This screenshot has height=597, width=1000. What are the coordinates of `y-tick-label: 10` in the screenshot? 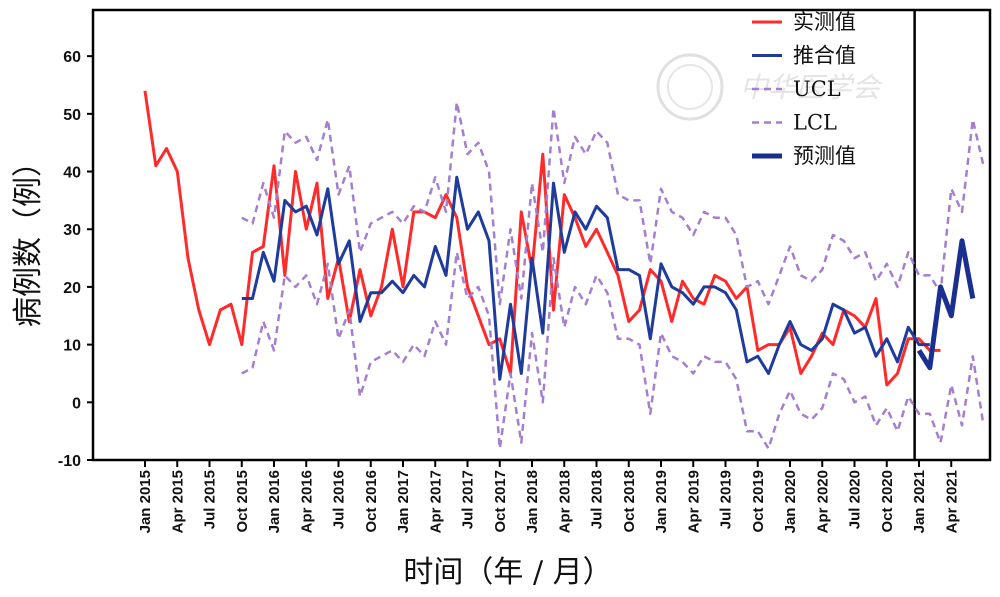 It's located at (72, 346).